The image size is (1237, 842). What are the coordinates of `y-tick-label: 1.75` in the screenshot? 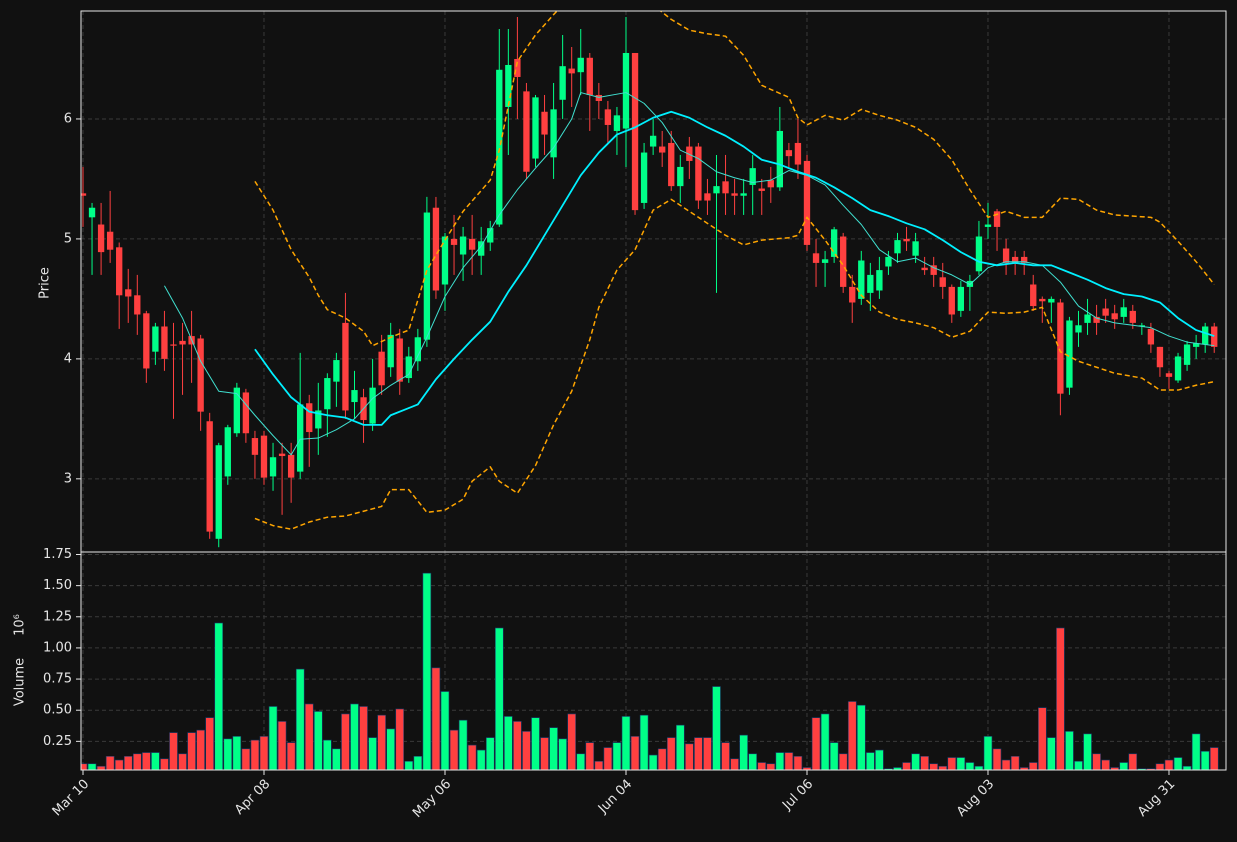 It's located at (57, 554).